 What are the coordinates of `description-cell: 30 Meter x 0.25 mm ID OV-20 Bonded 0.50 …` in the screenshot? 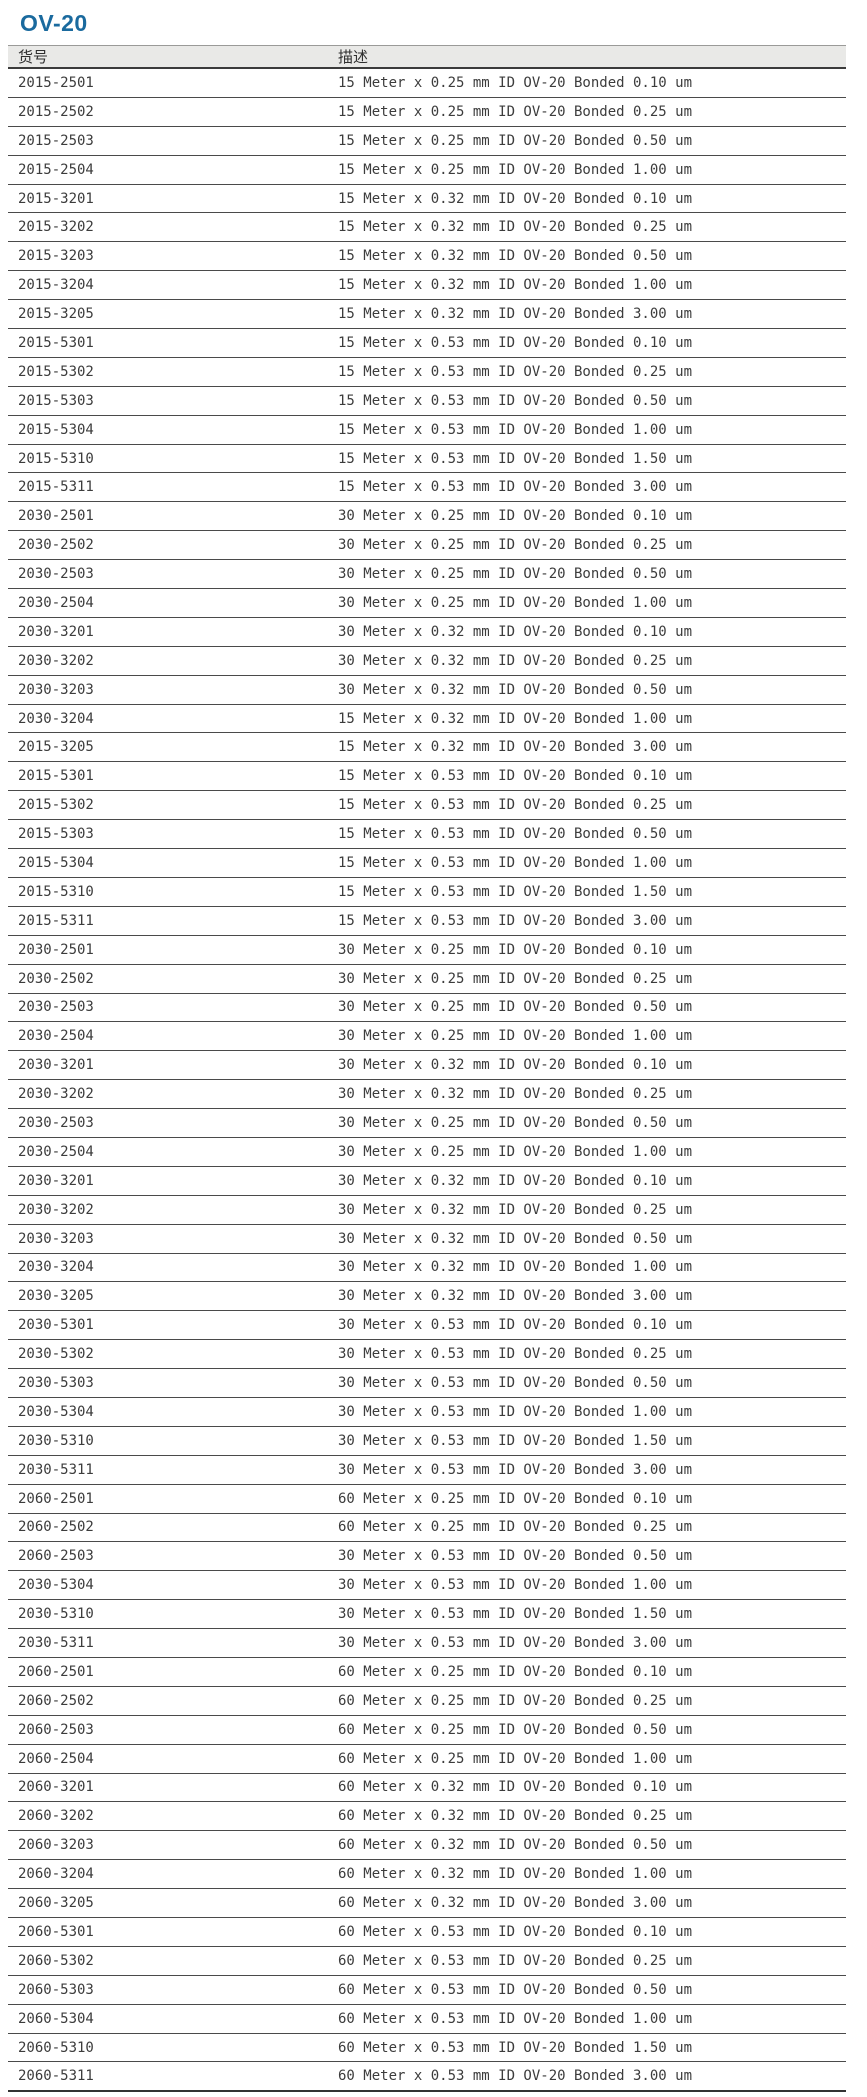 It's located at (587, 1008).